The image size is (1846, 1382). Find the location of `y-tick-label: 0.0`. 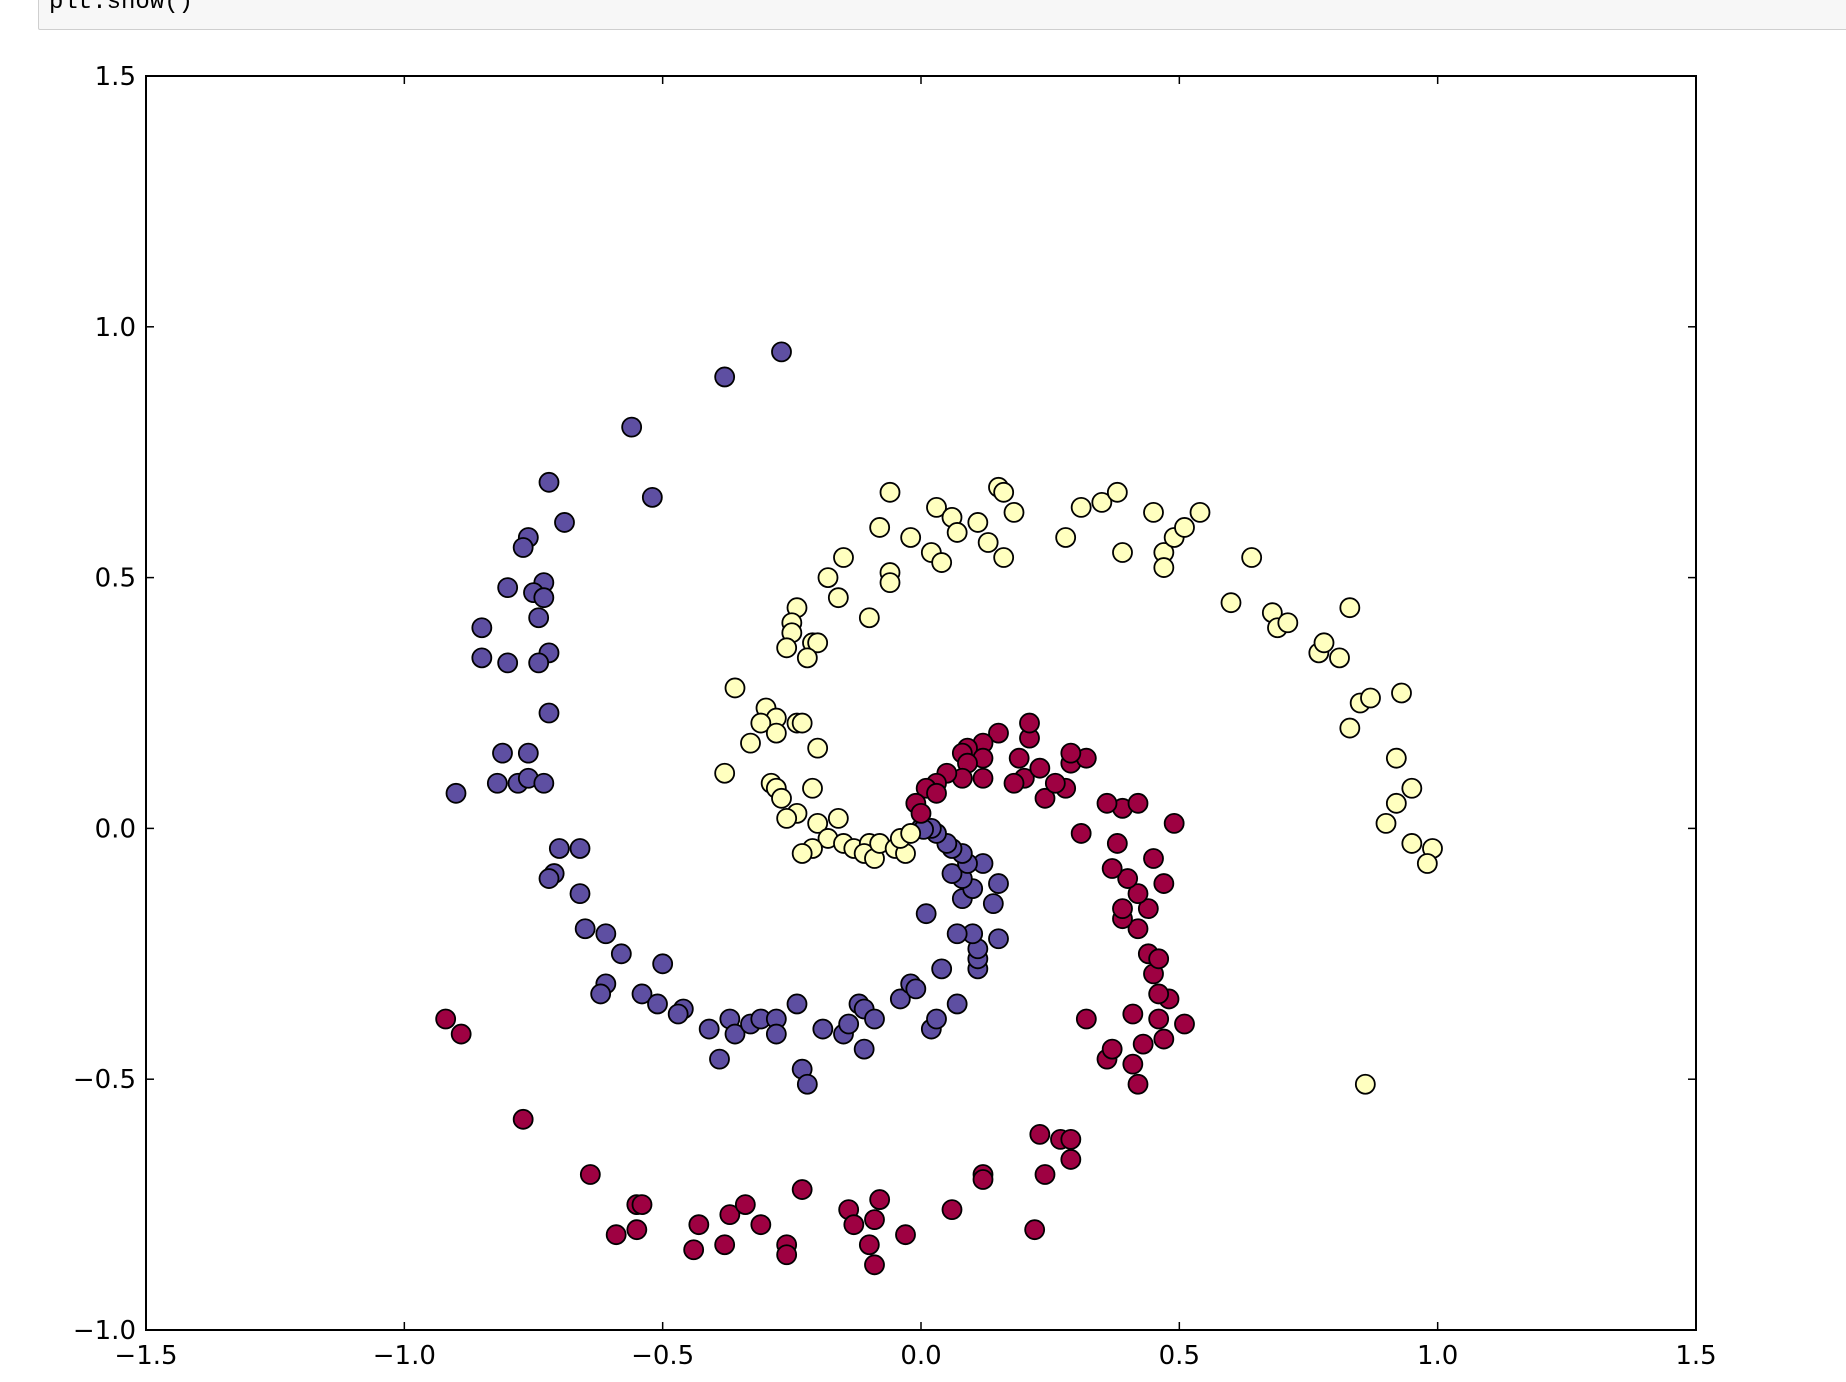

y-tick-label: 0.0 is located at coordinates (115, 829).